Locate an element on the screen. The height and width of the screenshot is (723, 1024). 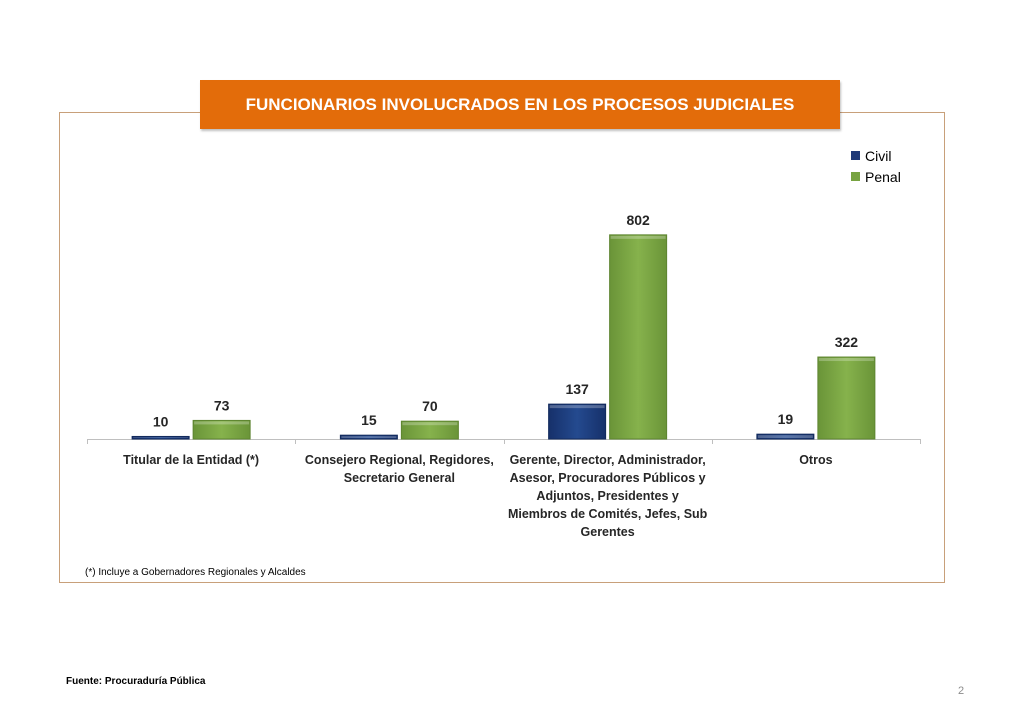
data-label-penal-2: 802 is located at coordinates (638, 220).